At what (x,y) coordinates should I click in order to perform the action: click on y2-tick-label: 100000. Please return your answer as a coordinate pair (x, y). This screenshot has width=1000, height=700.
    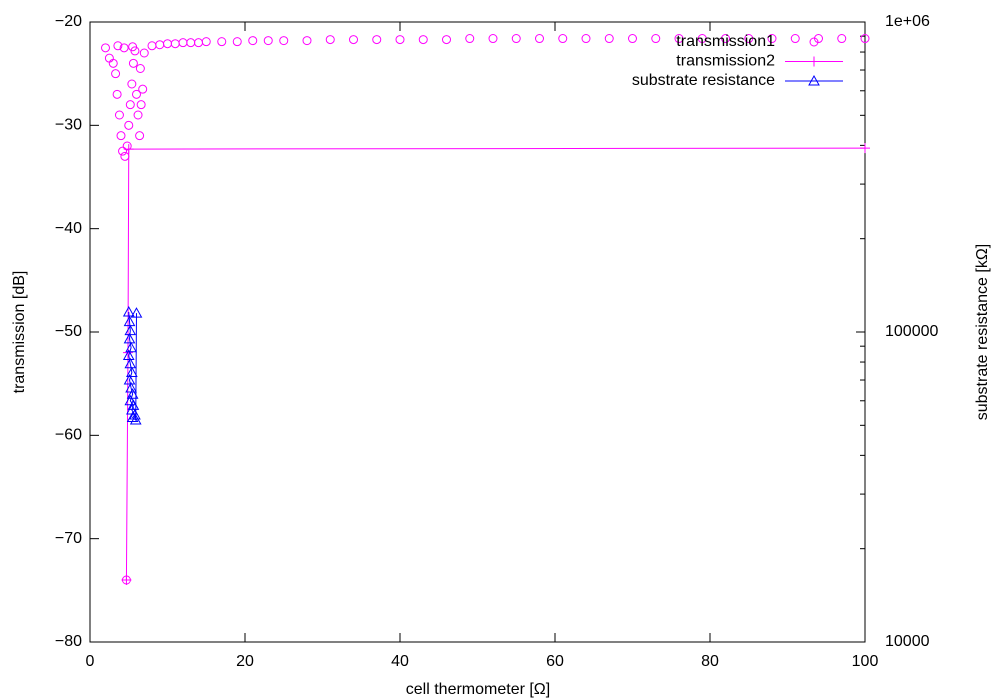
    Looking at the image, I should click on (911, 331).